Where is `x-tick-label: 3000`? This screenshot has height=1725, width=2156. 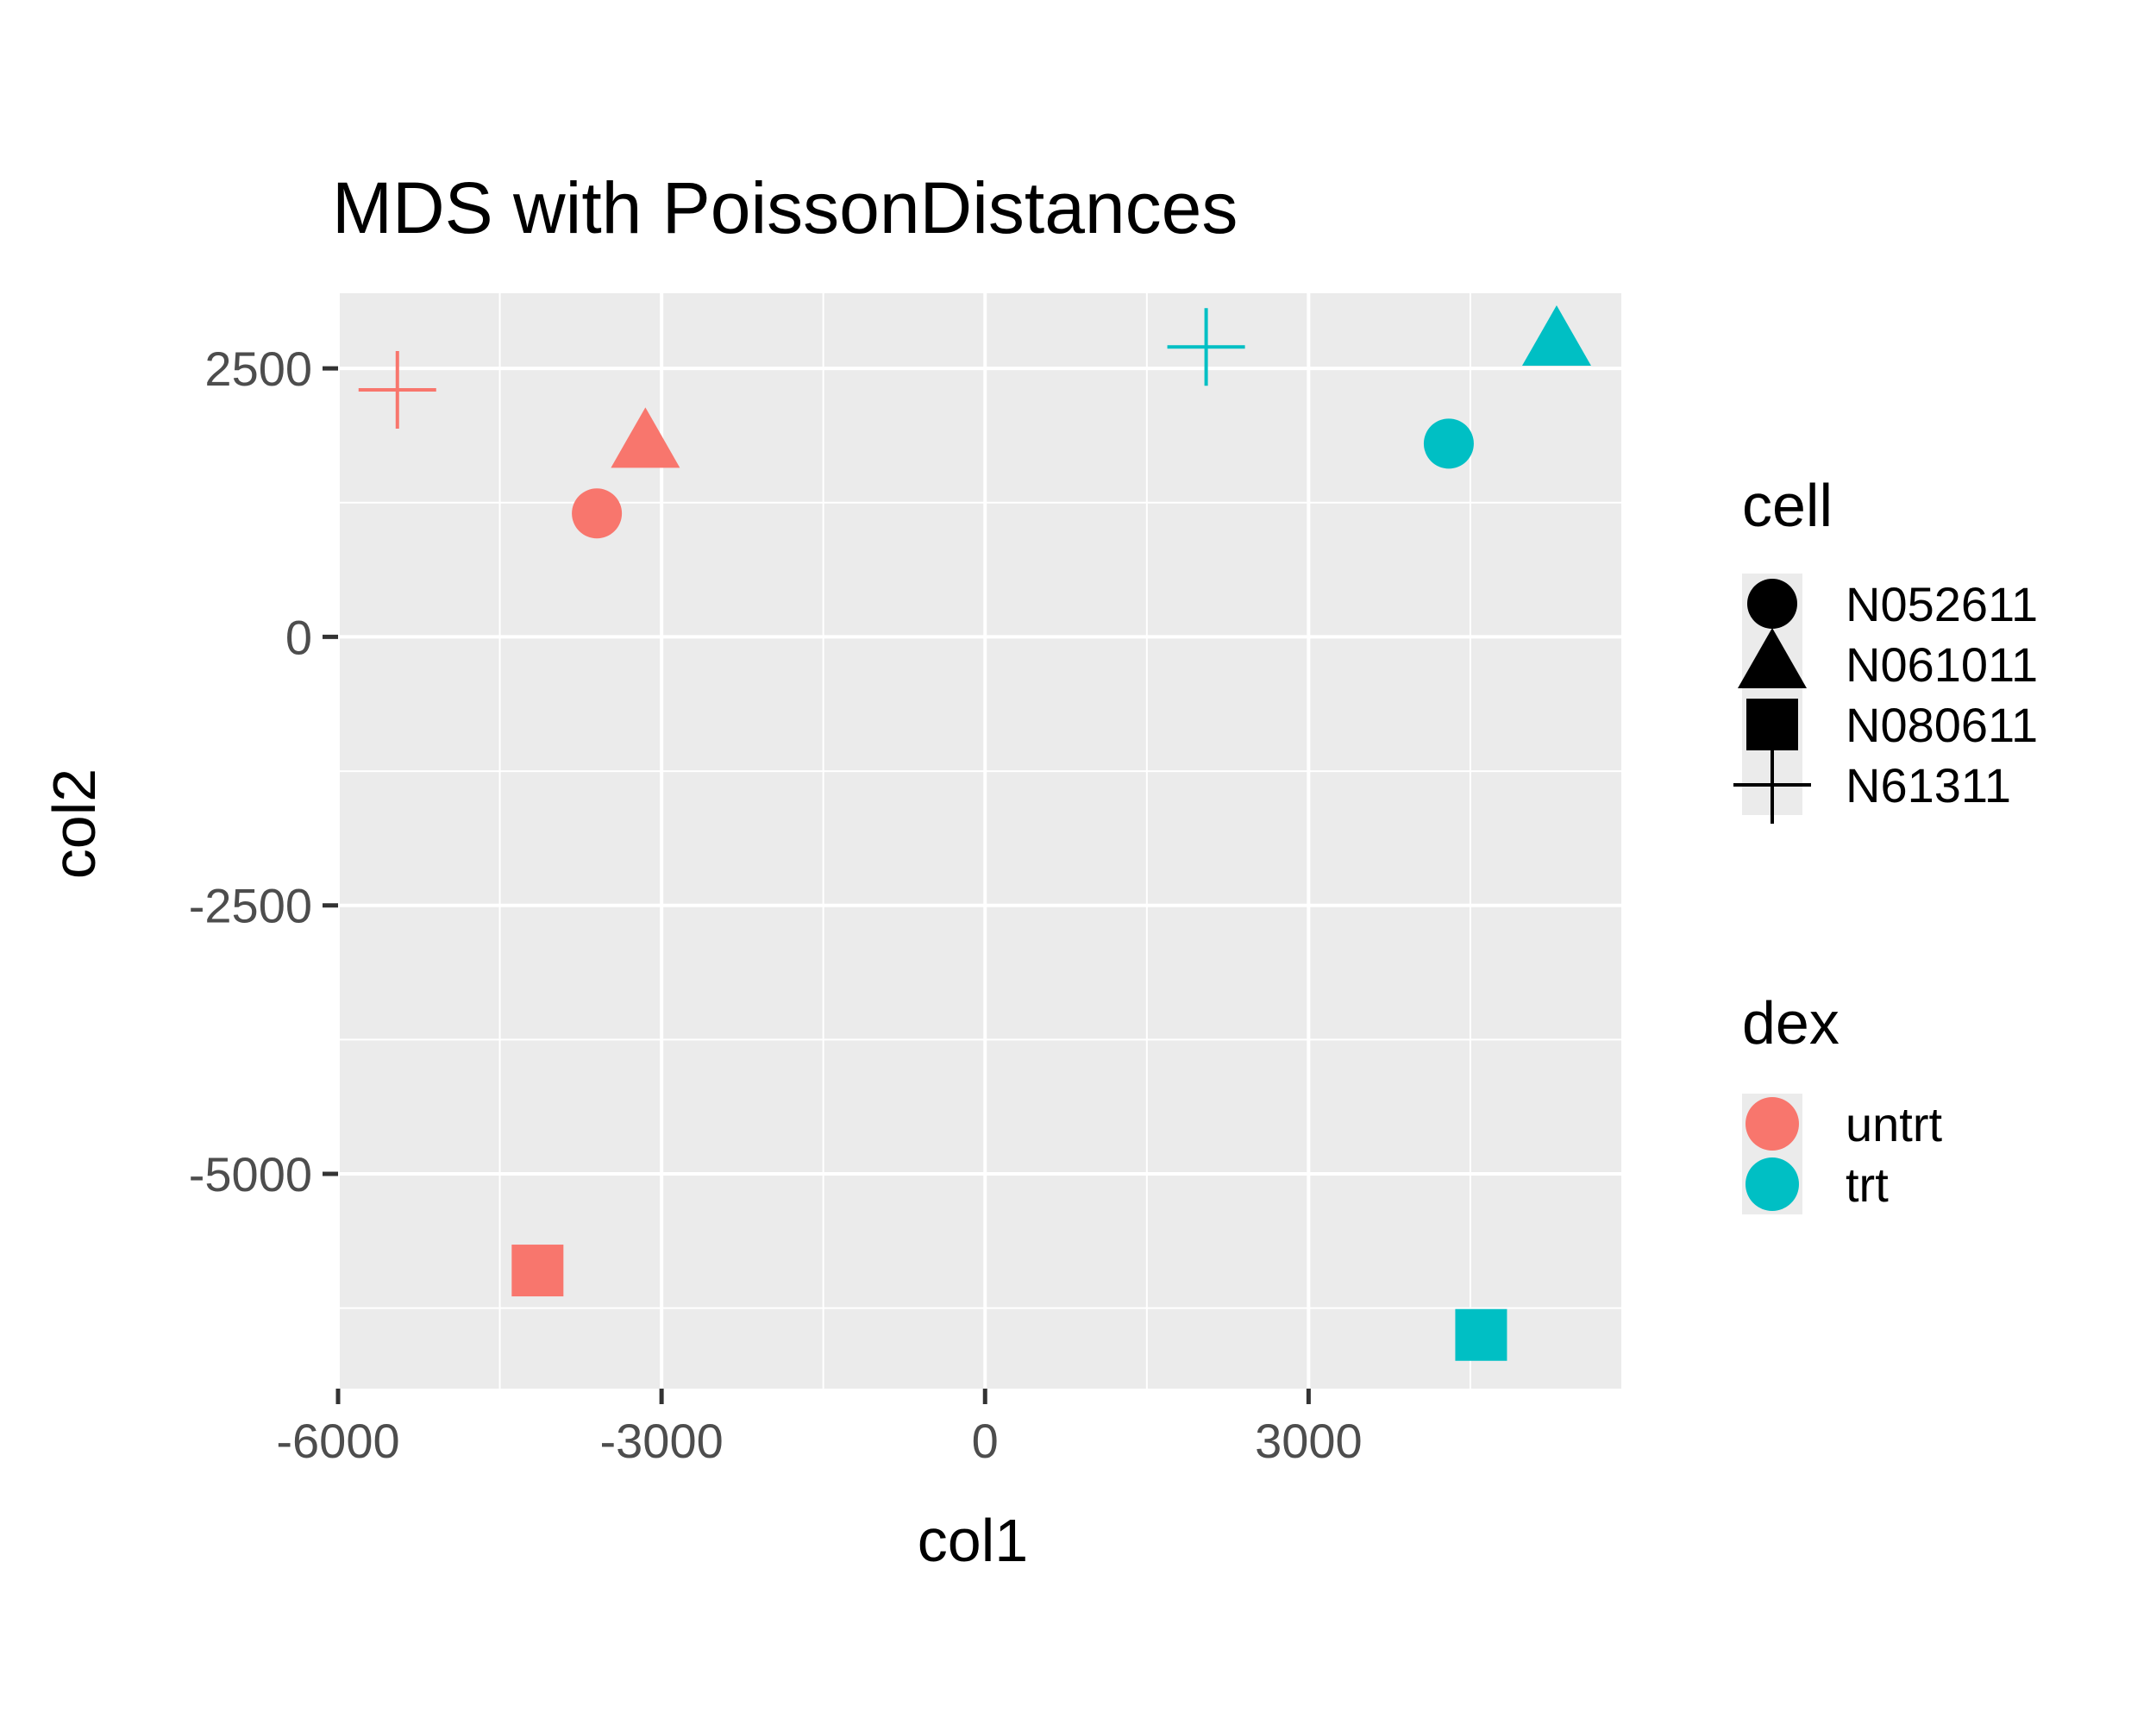 x-tick-label: 3000 is located at coordinates (1309, 1441).